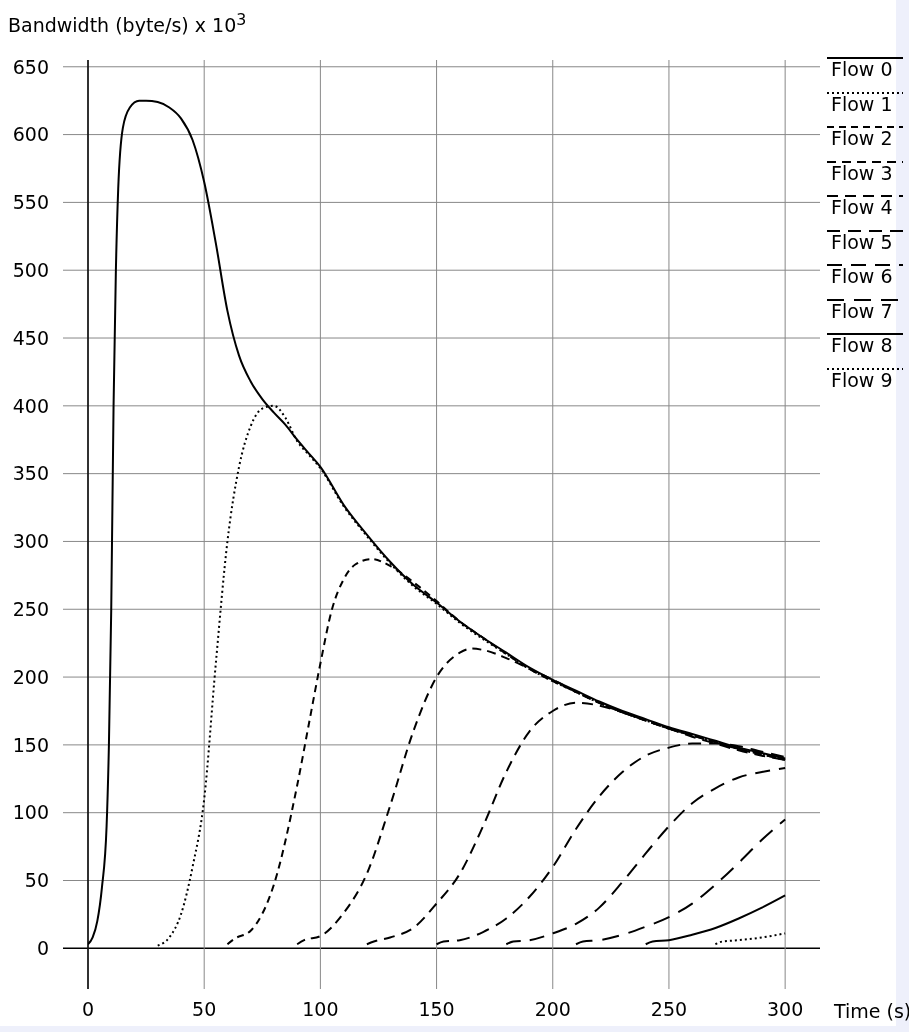 The height and width of the screenshot is (1032, 909). I want to click on x-tick-label: 150, so click(436, 1009).